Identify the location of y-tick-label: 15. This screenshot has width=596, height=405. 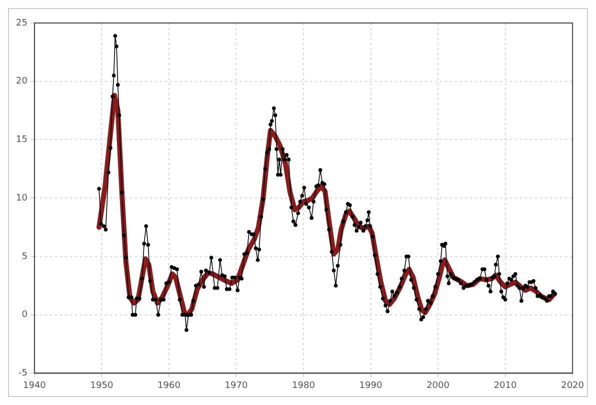
(22, 140).